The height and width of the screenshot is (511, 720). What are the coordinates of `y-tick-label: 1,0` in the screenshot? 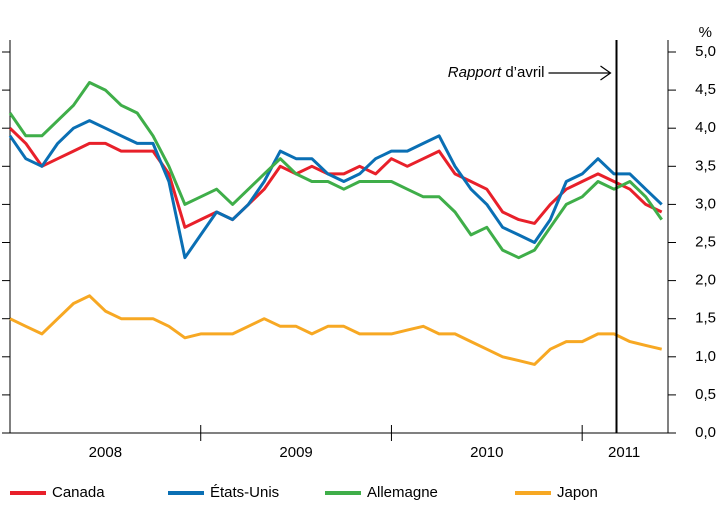 It's located at (705, 356).